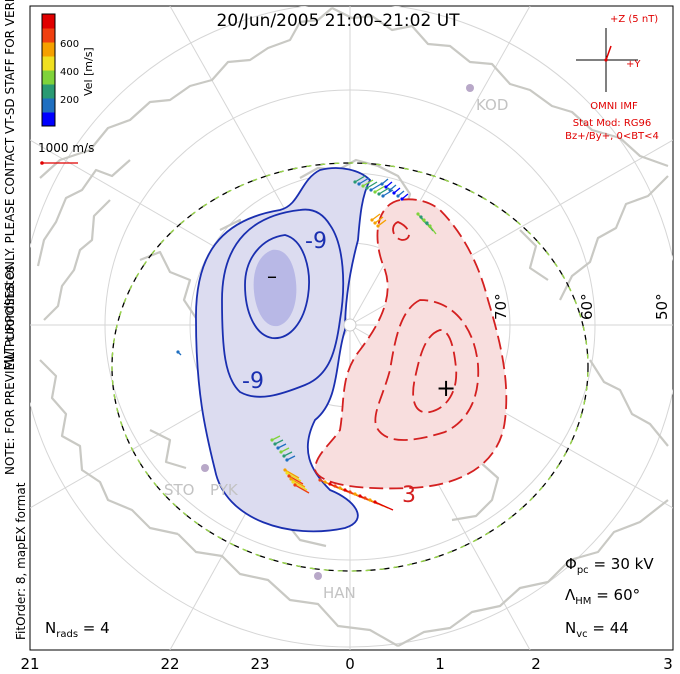 This screenshot has height=674, width=680. Describe the element at coordinates (316, 241) in the screenshot. I see `contour-label-neg-1: -9` at that location.